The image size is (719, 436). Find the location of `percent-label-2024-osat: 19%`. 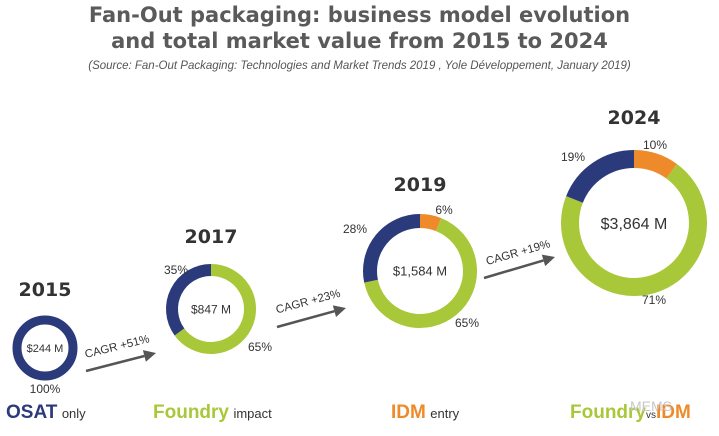

percent-label-2024-osat: 19% is located at coordinates (573, 157).